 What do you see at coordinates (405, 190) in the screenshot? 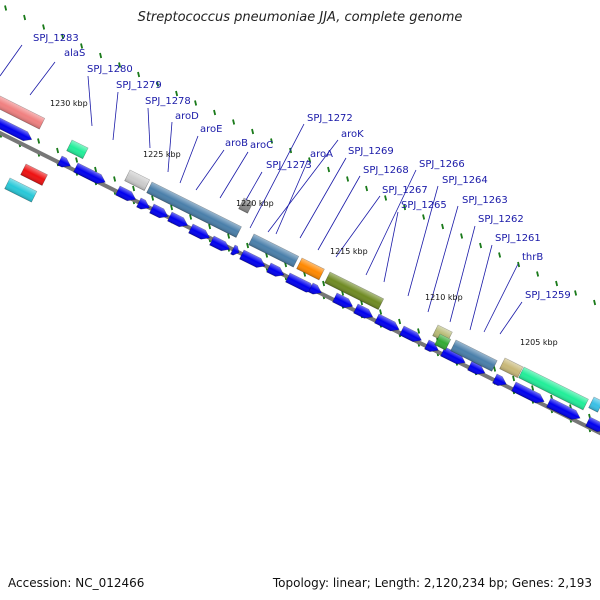
I see `gene-label-spj-1267: SPJ_1267` at bounding box center [405, 190].